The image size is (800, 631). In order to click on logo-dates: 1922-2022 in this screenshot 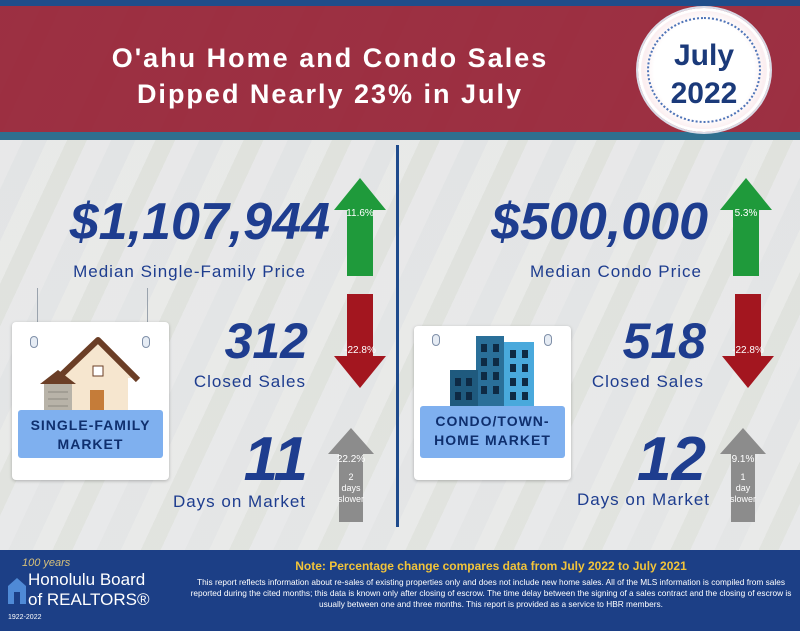, I will do `click(25, 617)`.